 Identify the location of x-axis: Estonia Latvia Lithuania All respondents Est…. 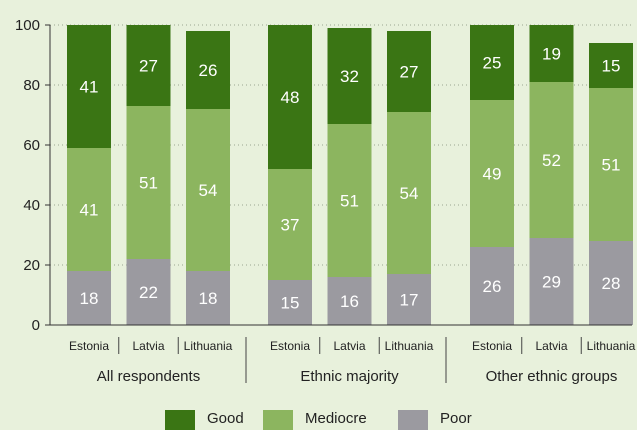
(343, 354).